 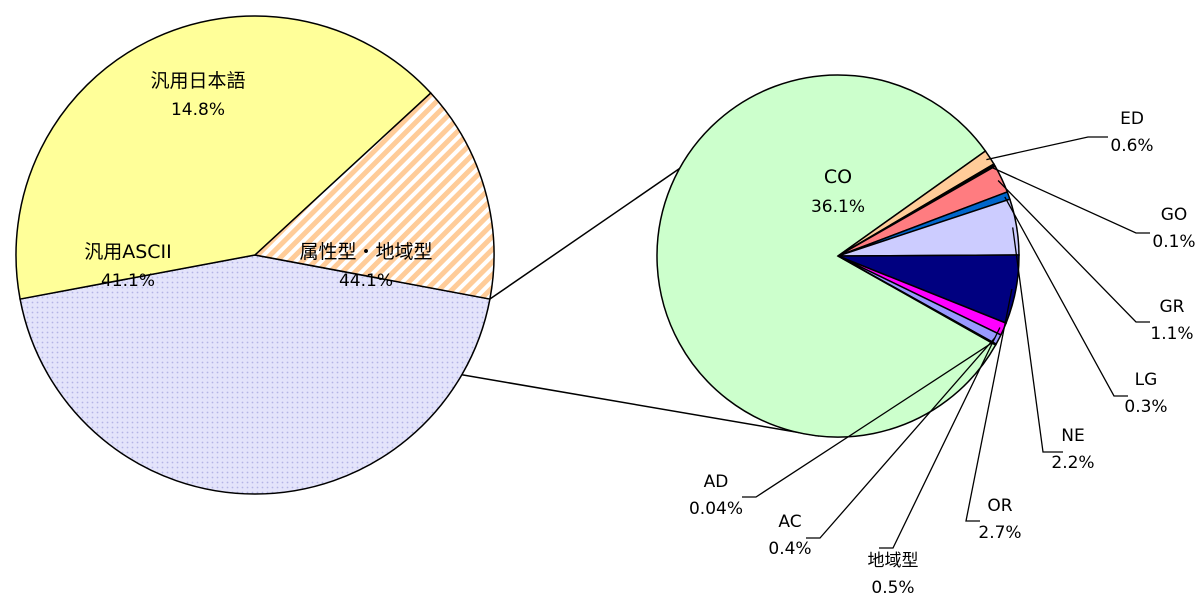 I want to click on leader-line-go, so click(x=1070, y=200).